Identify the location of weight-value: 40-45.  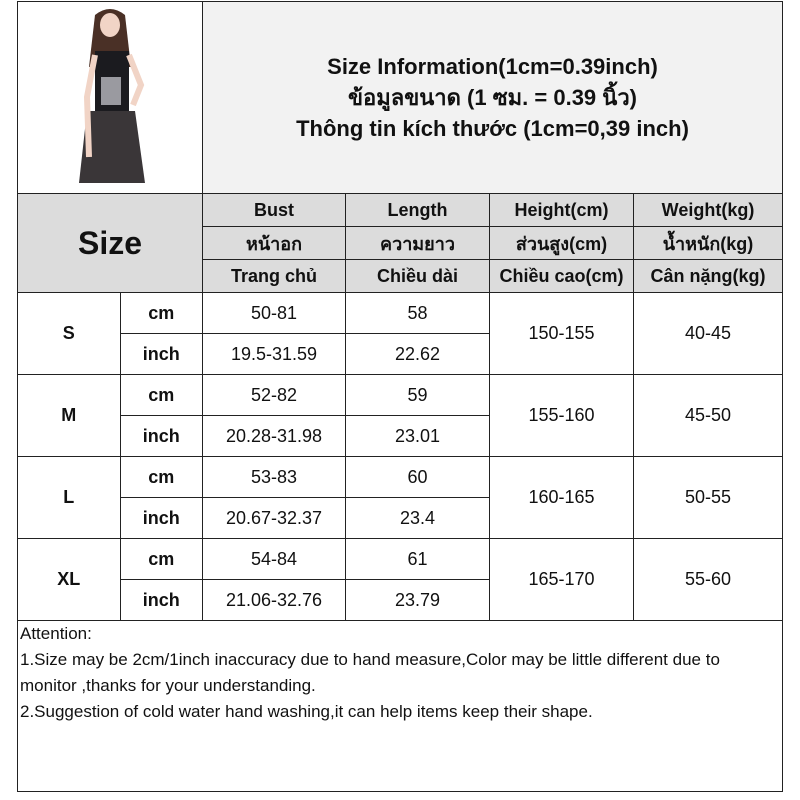
(708, 333).